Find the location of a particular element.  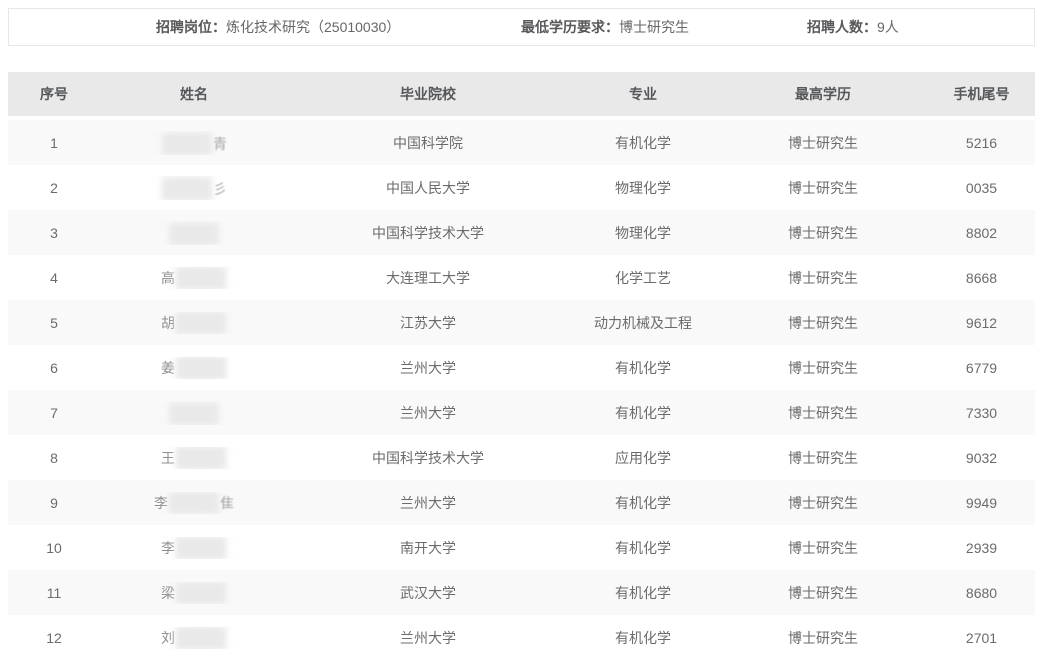

cell-no: 2 is located at coordinates (54, 187).